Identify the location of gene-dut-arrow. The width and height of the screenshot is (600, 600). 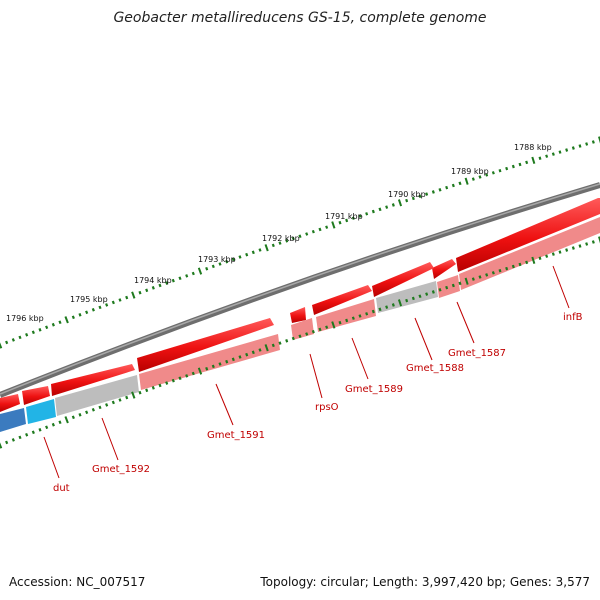
(36, 395).